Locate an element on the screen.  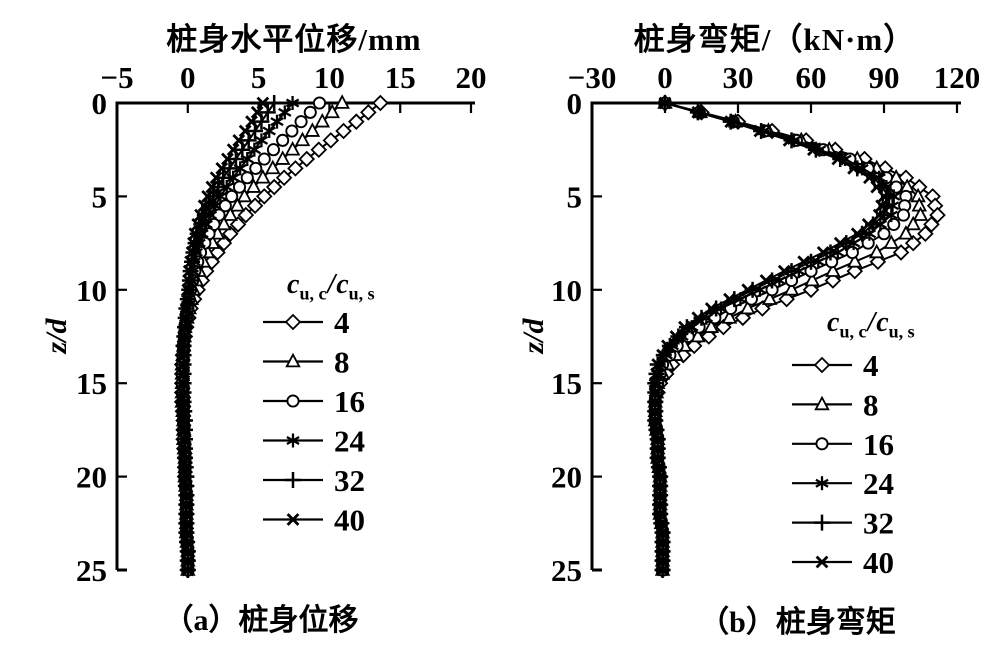
x-tick-label: 20 is located at coordinates (471, 77).